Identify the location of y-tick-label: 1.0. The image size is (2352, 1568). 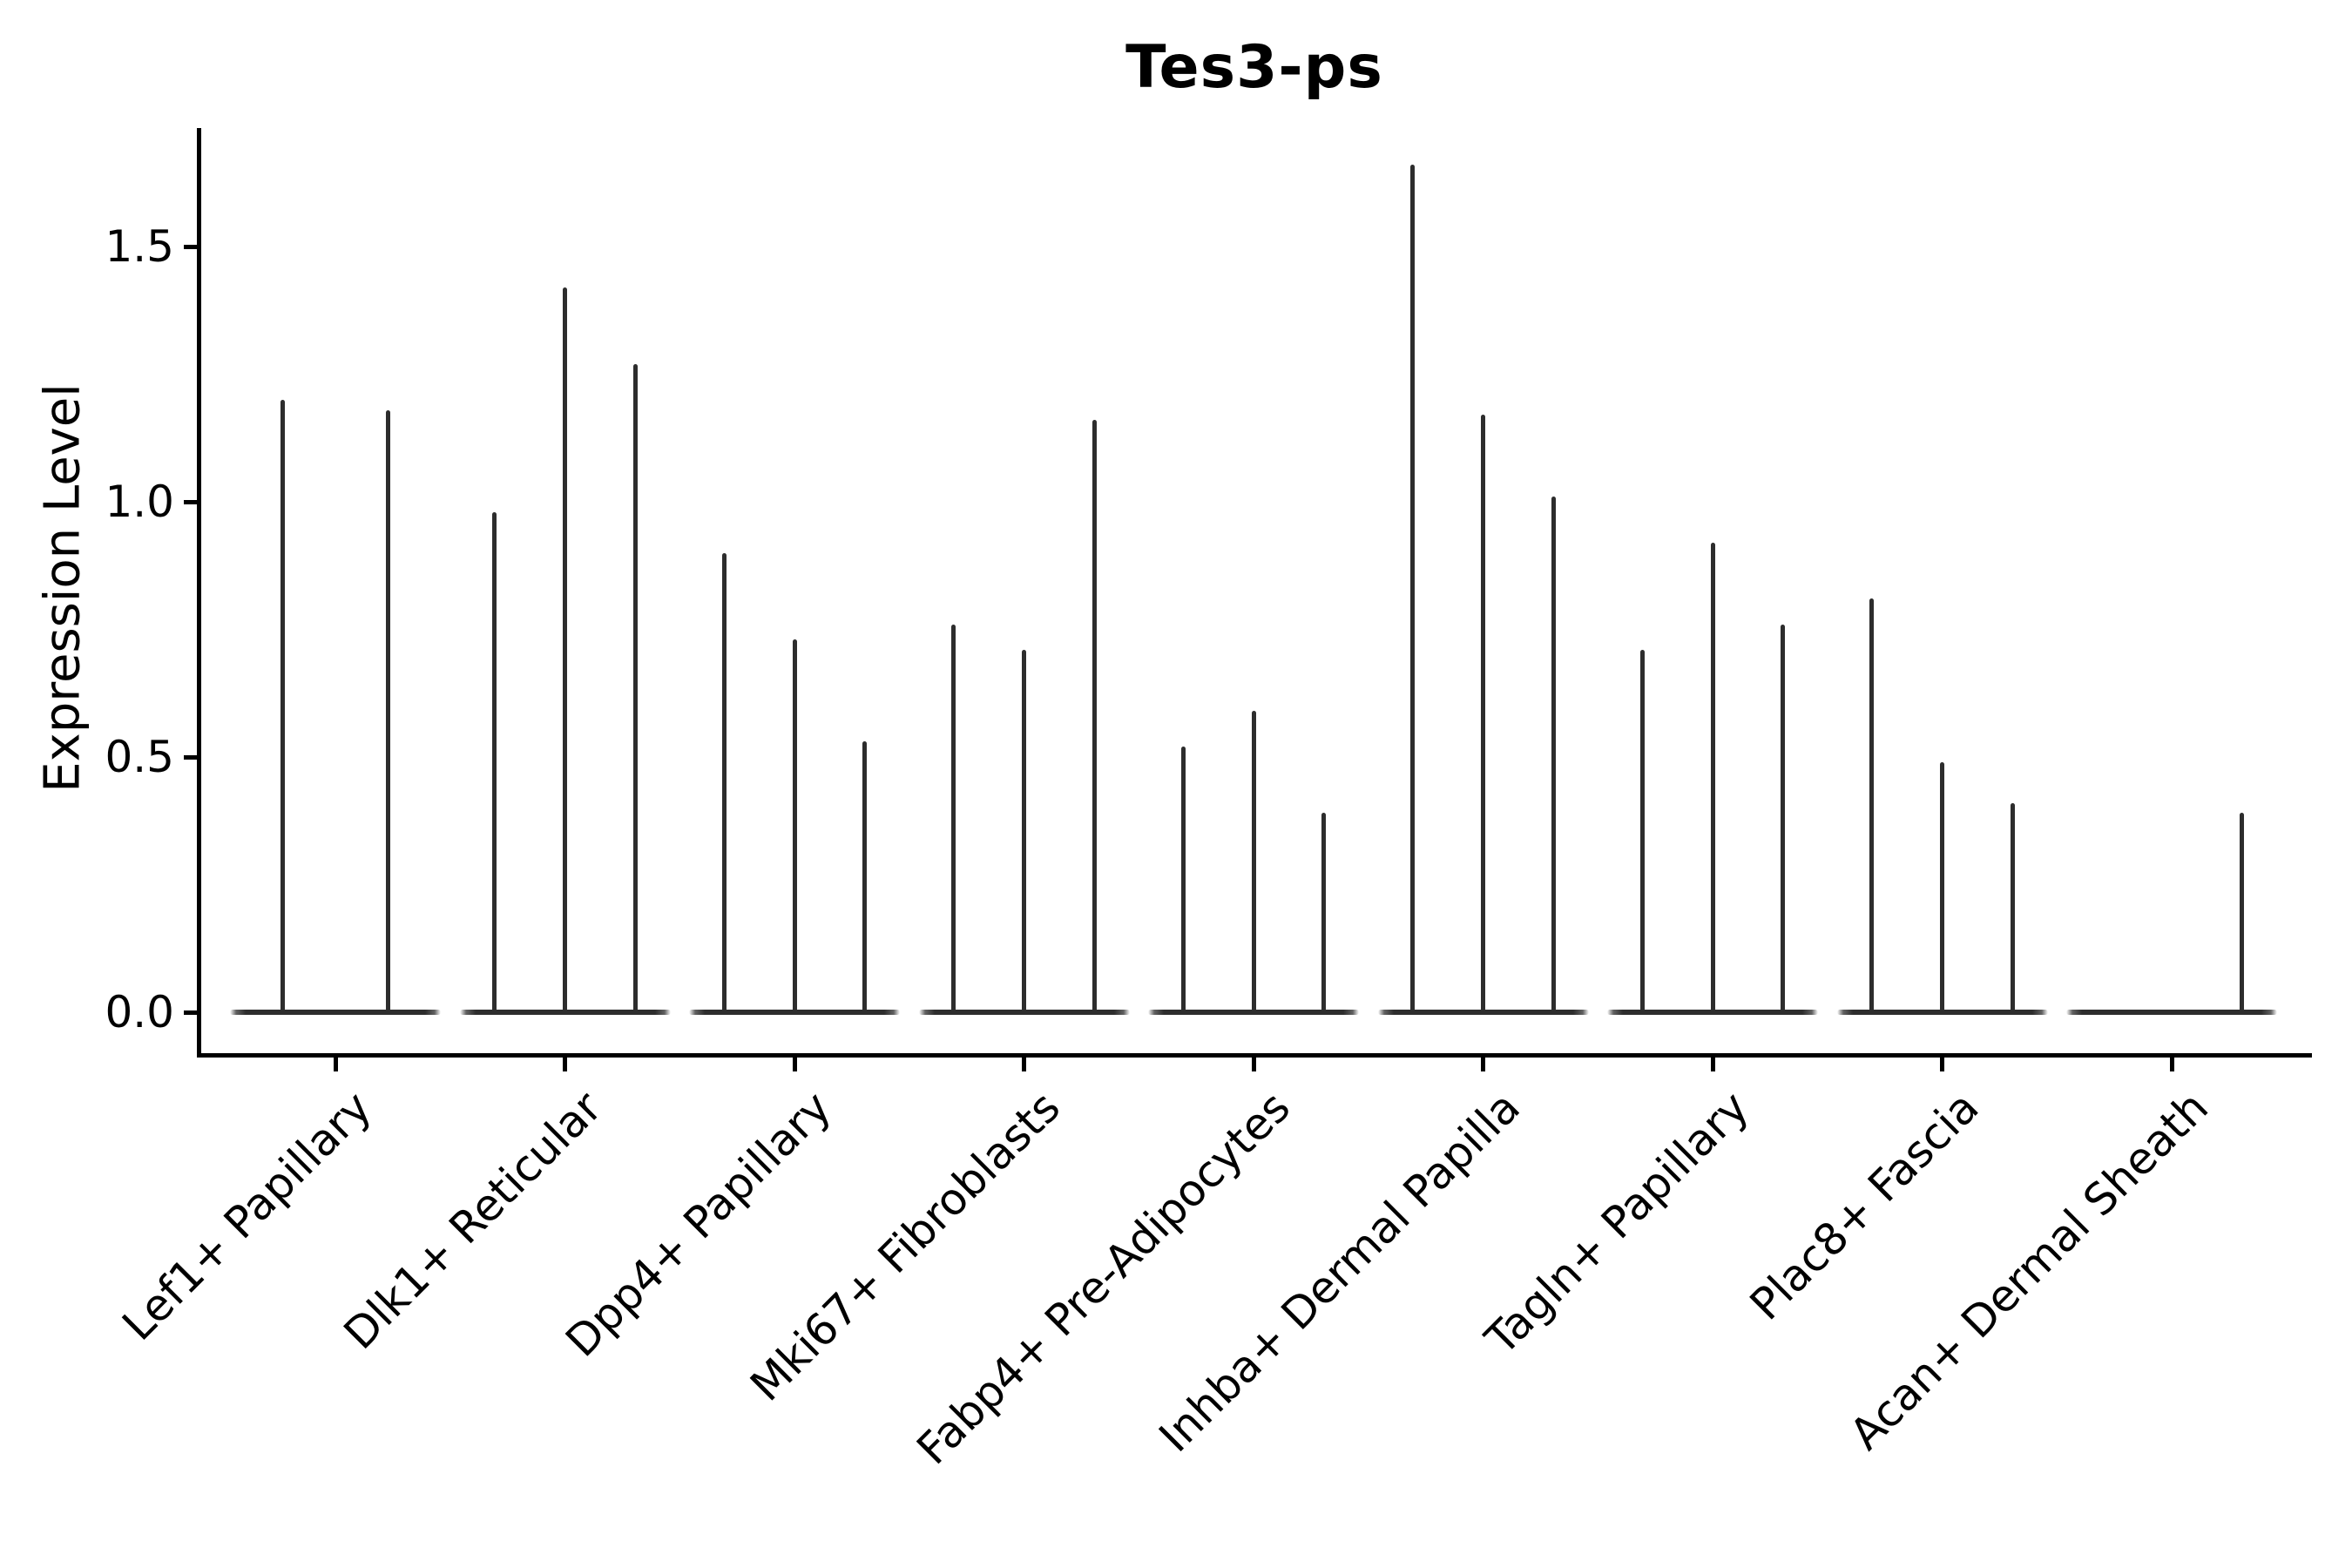
(139, 501).